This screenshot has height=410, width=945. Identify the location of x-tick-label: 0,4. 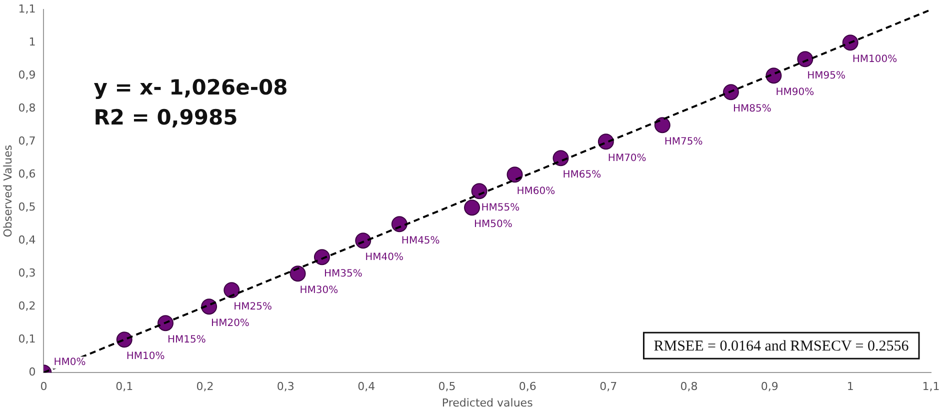
(367, 387).